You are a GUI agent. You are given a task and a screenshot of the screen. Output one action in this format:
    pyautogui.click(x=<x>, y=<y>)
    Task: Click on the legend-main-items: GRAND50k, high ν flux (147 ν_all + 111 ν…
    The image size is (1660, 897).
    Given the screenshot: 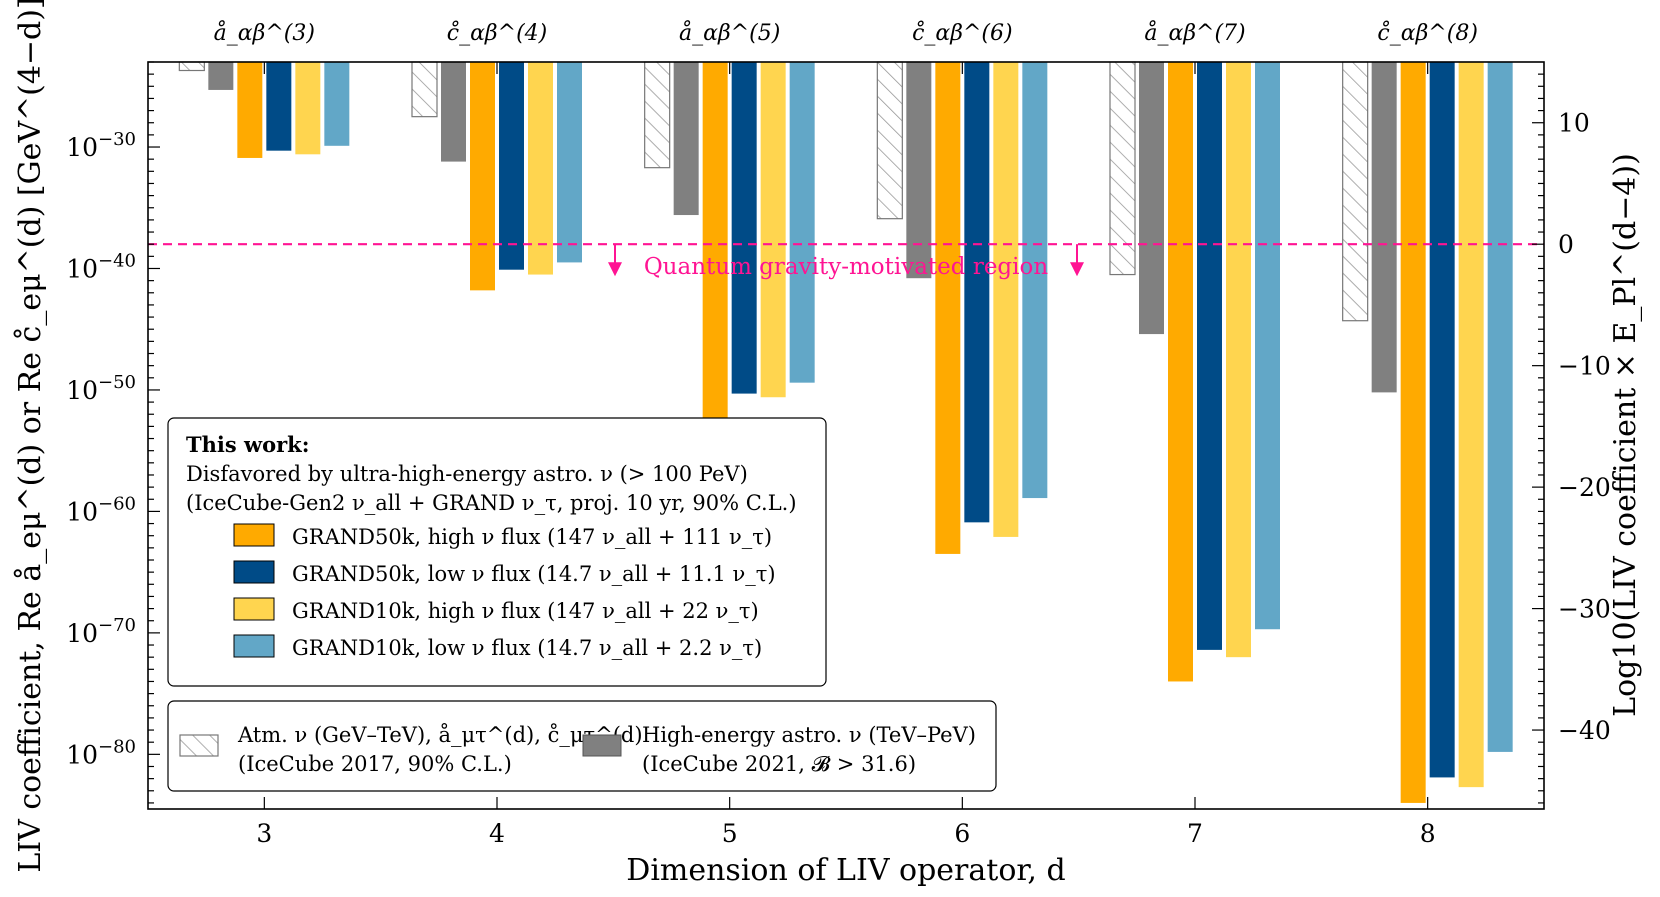 What is the action you would take?
    pyautogui.click(x=504, y=591)
    